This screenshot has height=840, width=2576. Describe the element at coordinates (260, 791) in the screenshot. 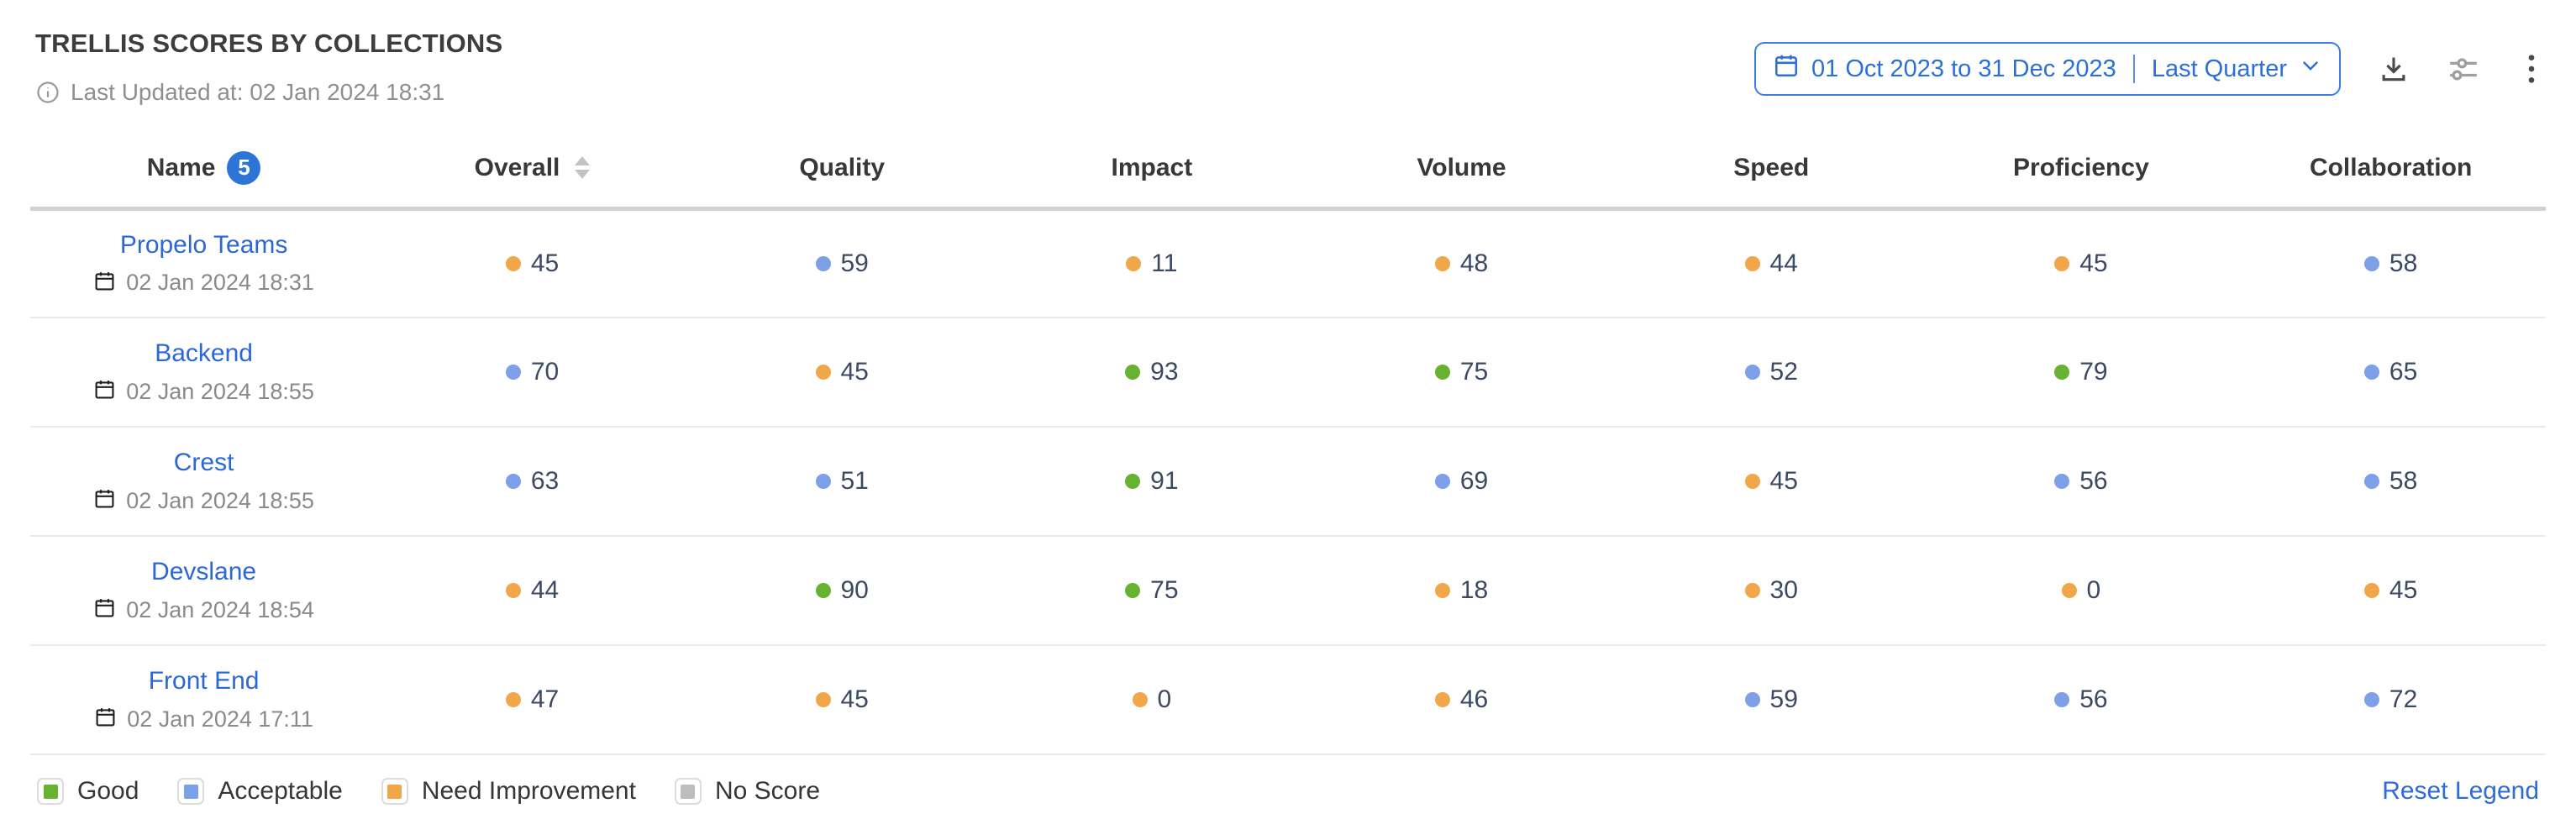

I see `legend-item: Acceptable` at that location.